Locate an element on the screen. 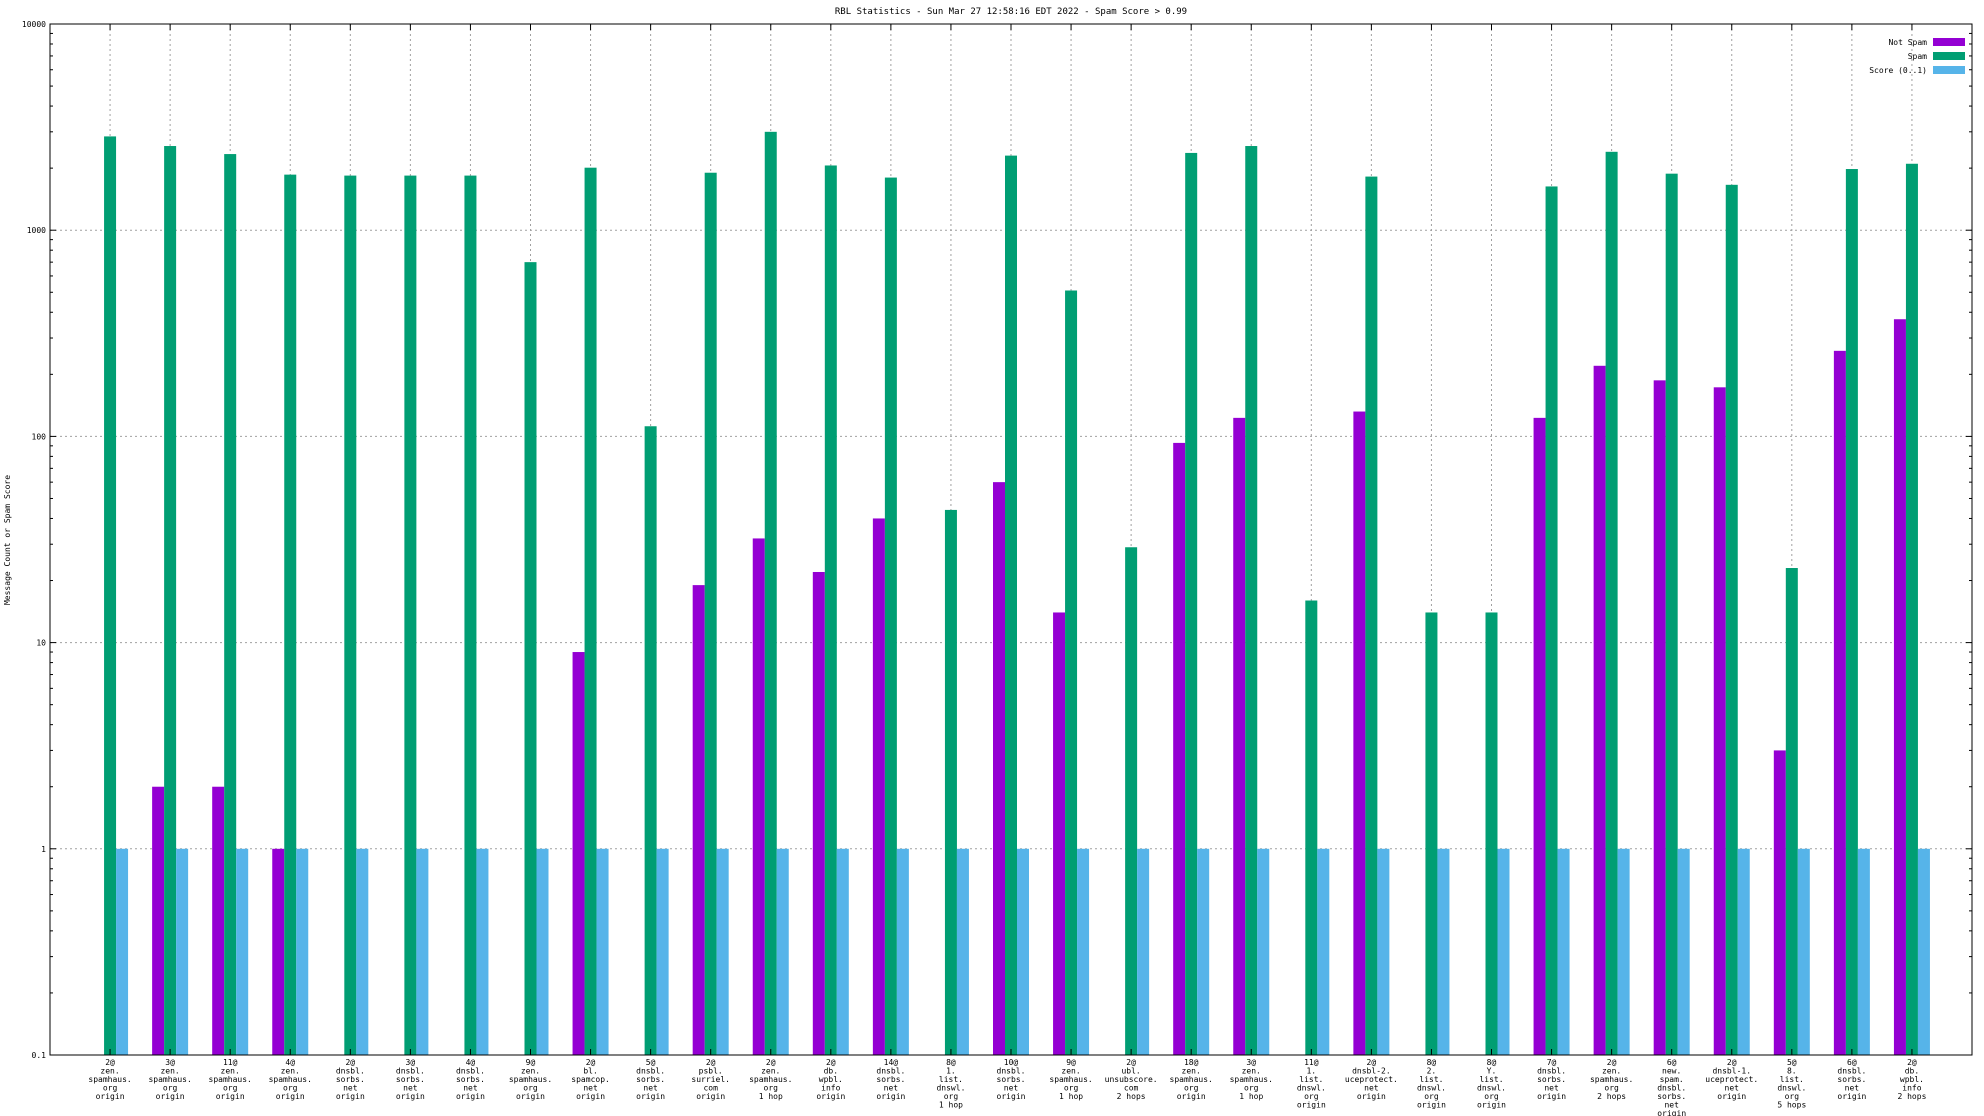  x-category-label: 6@ is located at coordinates (1852, 1062).